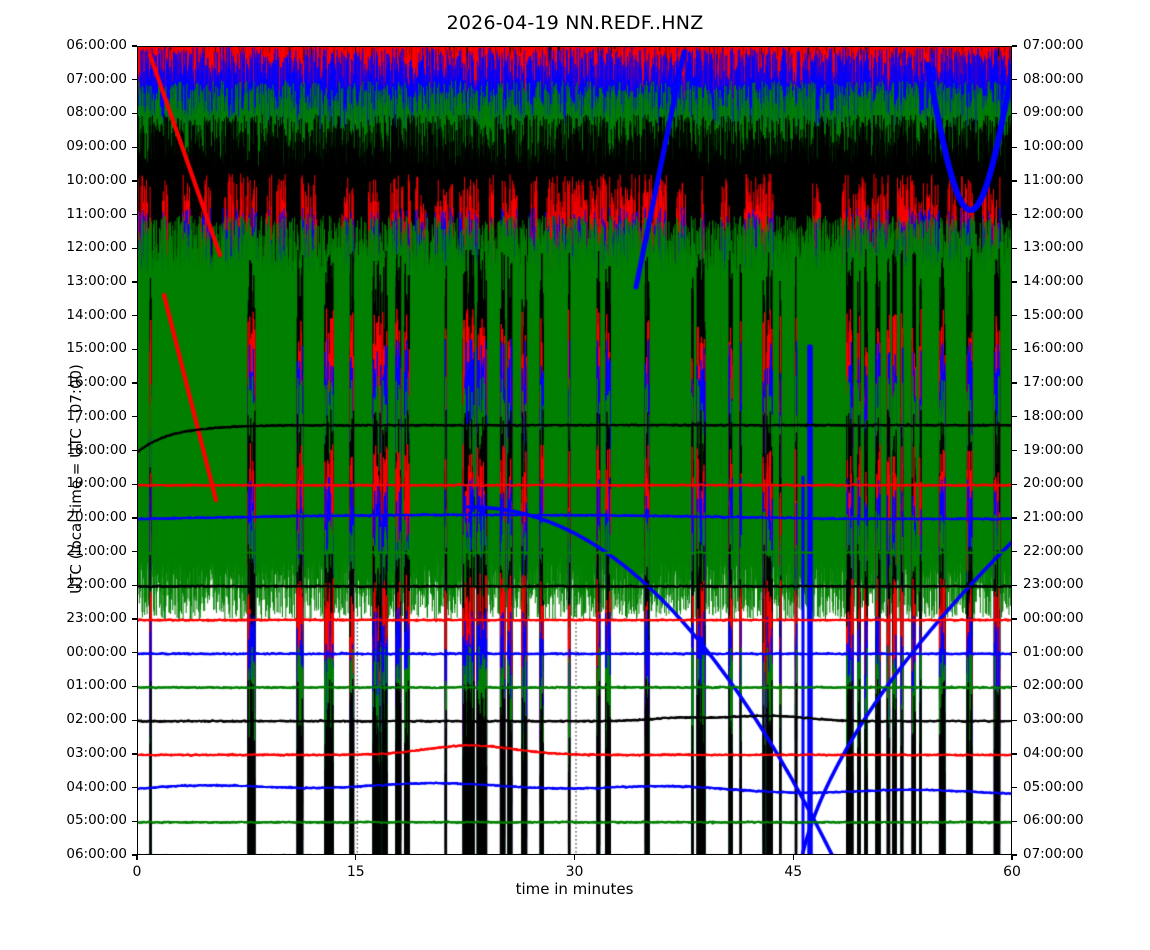 The width and height of the screenshot is (1150, 950). Describe the element at coordinates (1053, 382) in the screenshot. I see `y-tick-label-right: 17:00:00` at that location.